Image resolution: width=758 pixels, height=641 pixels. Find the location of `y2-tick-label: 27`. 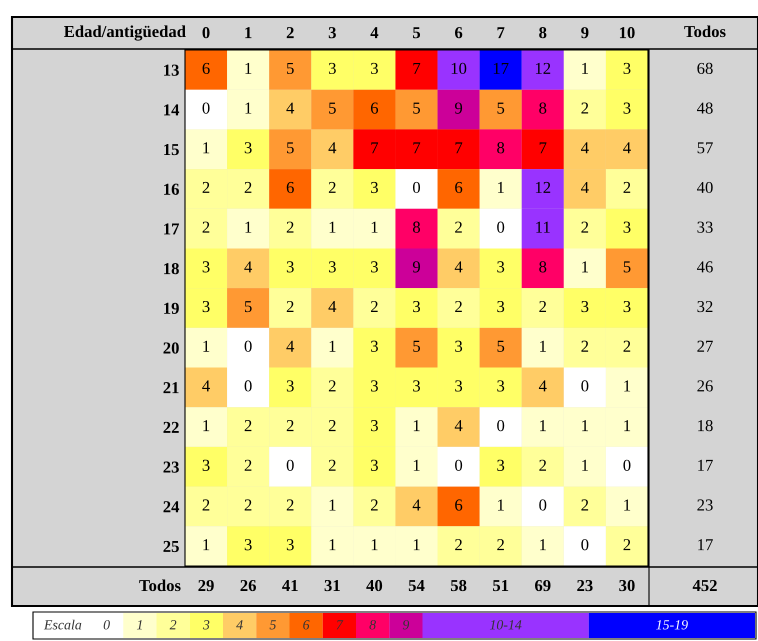

y2-tick-label: 27 is located at coordinates (705, 346).